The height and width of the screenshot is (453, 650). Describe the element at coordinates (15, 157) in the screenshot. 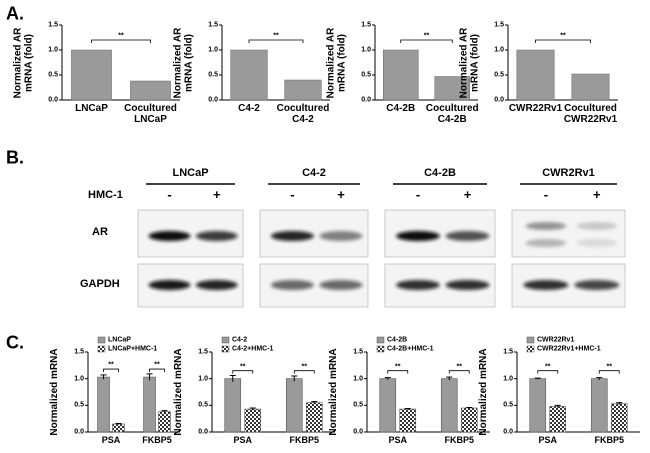

I see `panel-letter: B.` at that location.